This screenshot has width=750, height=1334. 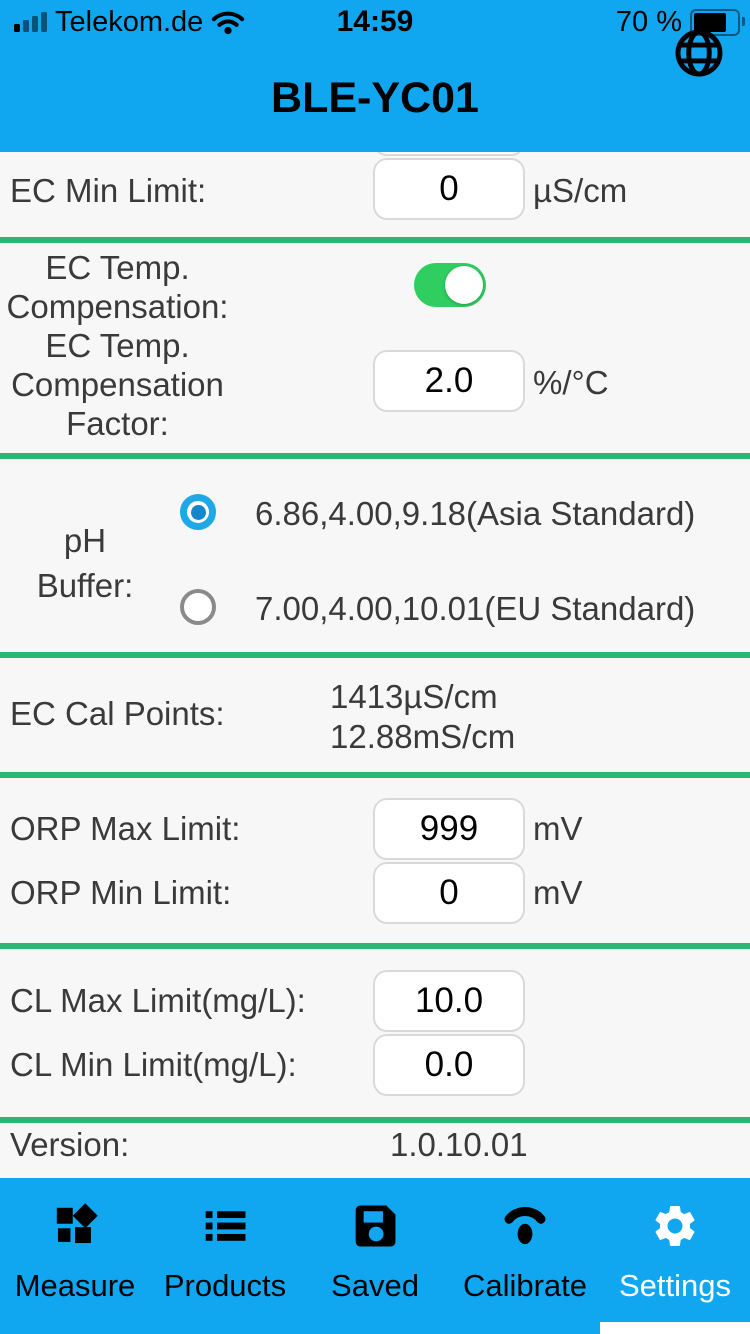 I want to click on ec-min-limit-input, so click(x=449, y=189).